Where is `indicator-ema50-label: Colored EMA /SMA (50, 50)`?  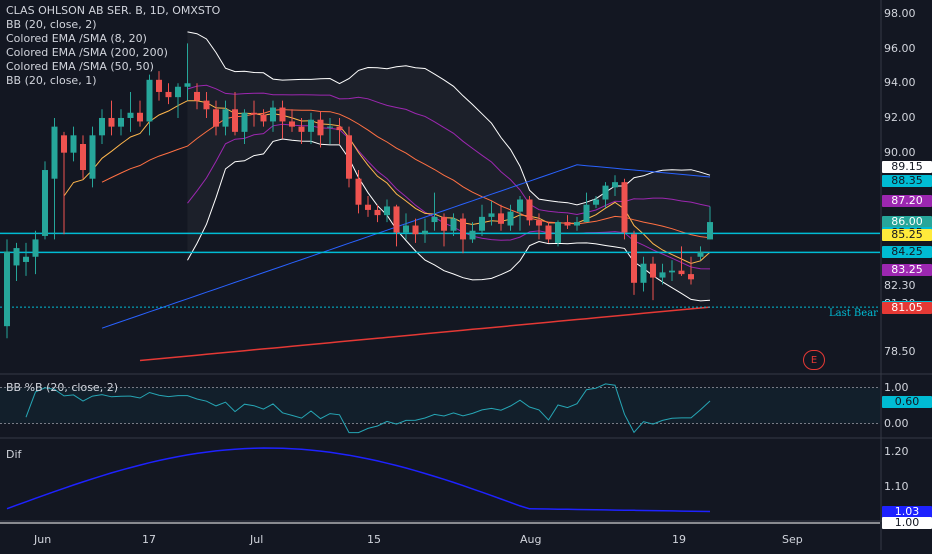 indicator-ema50-label: Colored EMA /SMA (50, 50) is located at coordinates (80, 66).